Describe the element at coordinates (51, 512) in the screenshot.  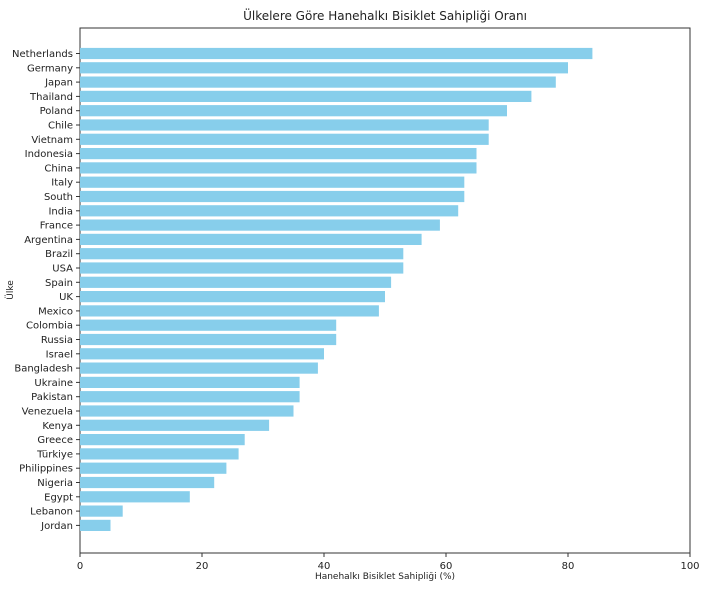
I see `category-label: Lebanon` at that location.